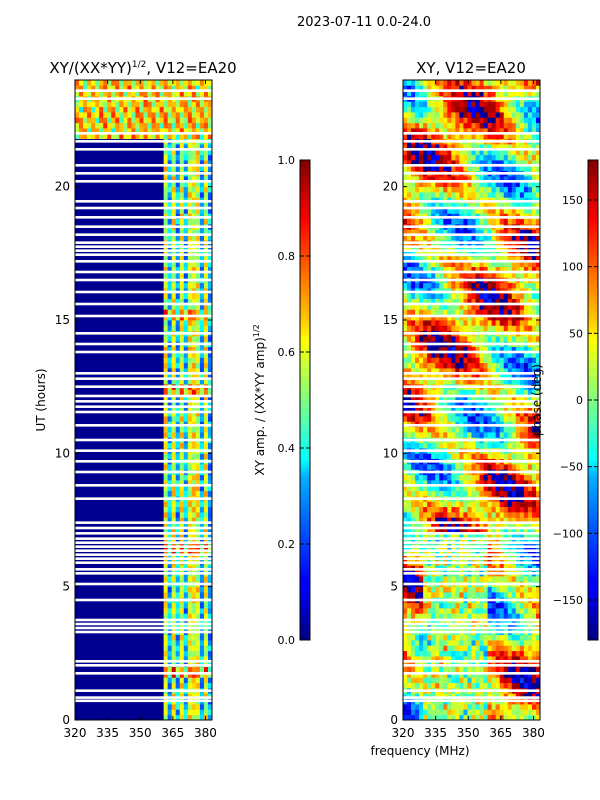 Image resolution: width=600 pixels, height=800 pixels. I want to click on y-tick-label: 15, so click(62, 320).